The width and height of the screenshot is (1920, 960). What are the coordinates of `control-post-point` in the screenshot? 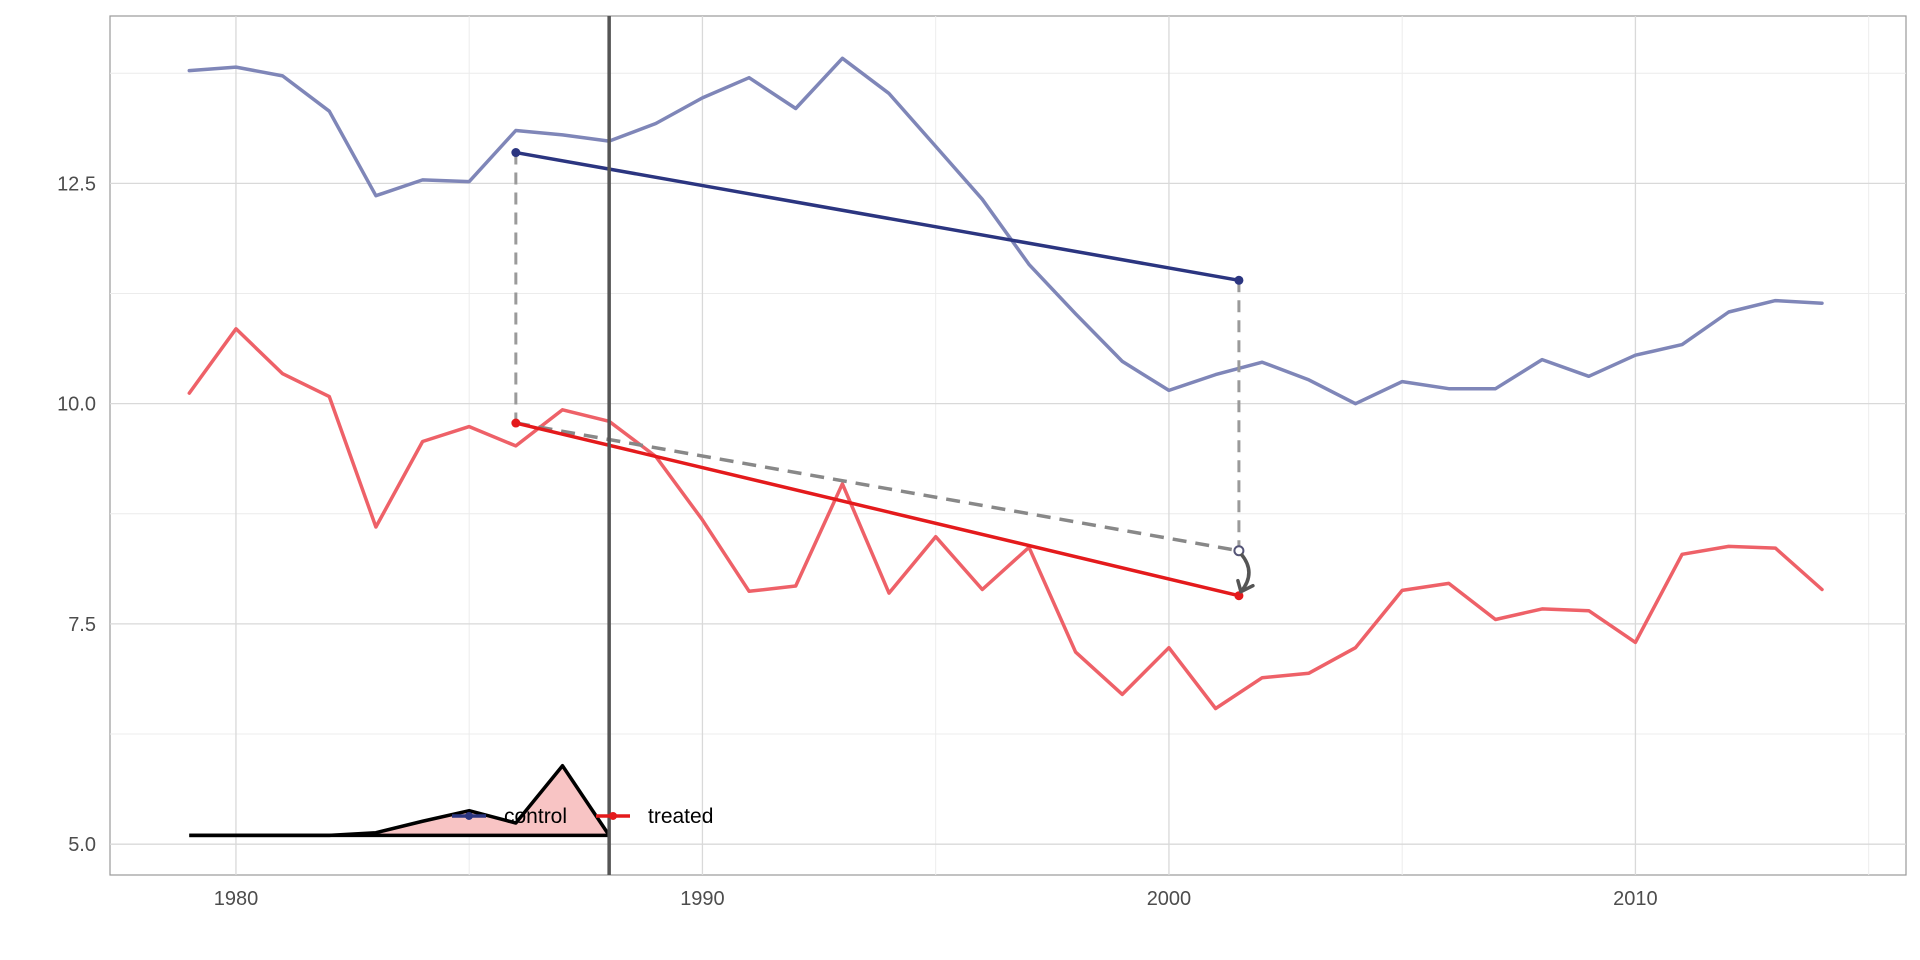 It's located at (1239, 280).